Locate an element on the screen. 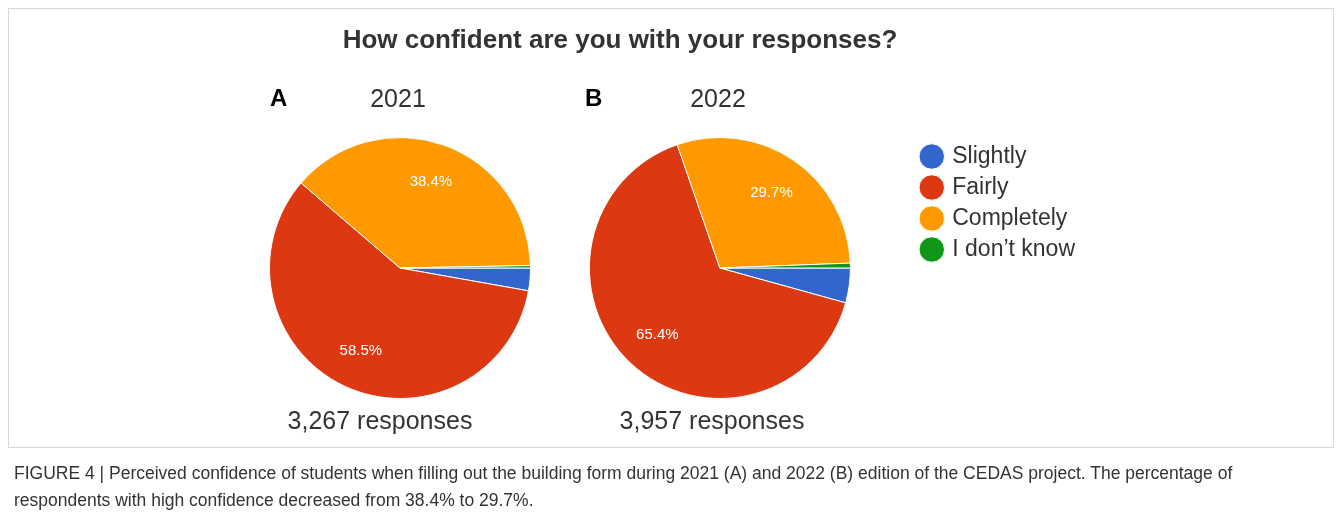  chart-subtitle: 2022 is located at coordinates (718, 98).